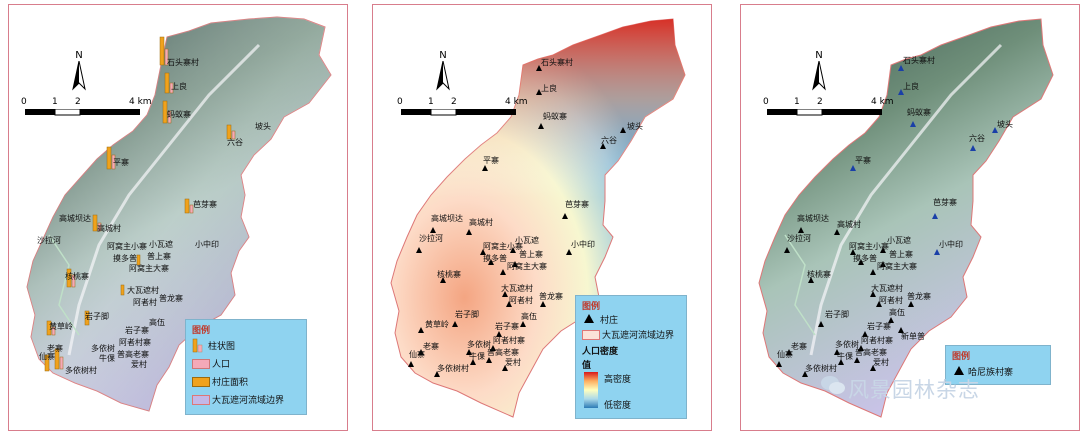 This screenshot has height=437, width=1080. What do you see at coordinates (551, 296) in the screenshot?
I see `village-label: 普龙寨` at bounding box center [551, 296].